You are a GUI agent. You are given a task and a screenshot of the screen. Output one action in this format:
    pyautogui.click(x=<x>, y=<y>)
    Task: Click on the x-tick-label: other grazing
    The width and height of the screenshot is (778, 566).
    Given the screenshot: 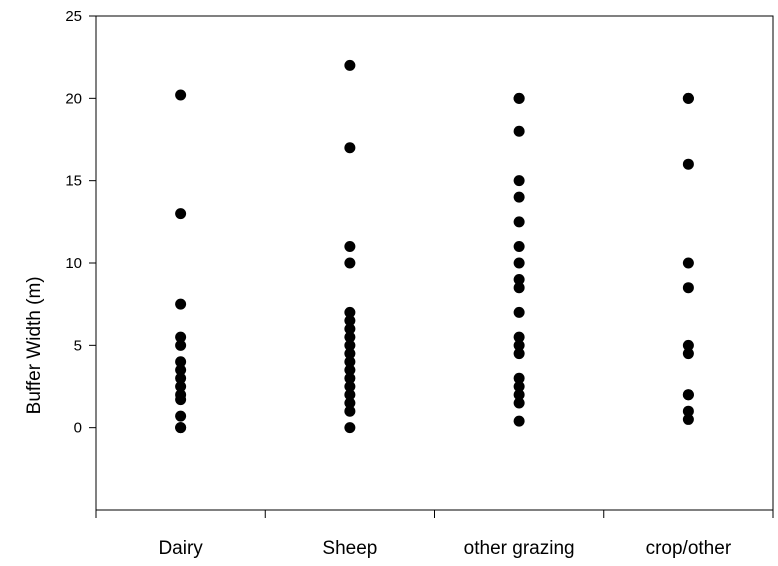 What is the action you would take?
    pyautogui.click(x=519, y=548)
    